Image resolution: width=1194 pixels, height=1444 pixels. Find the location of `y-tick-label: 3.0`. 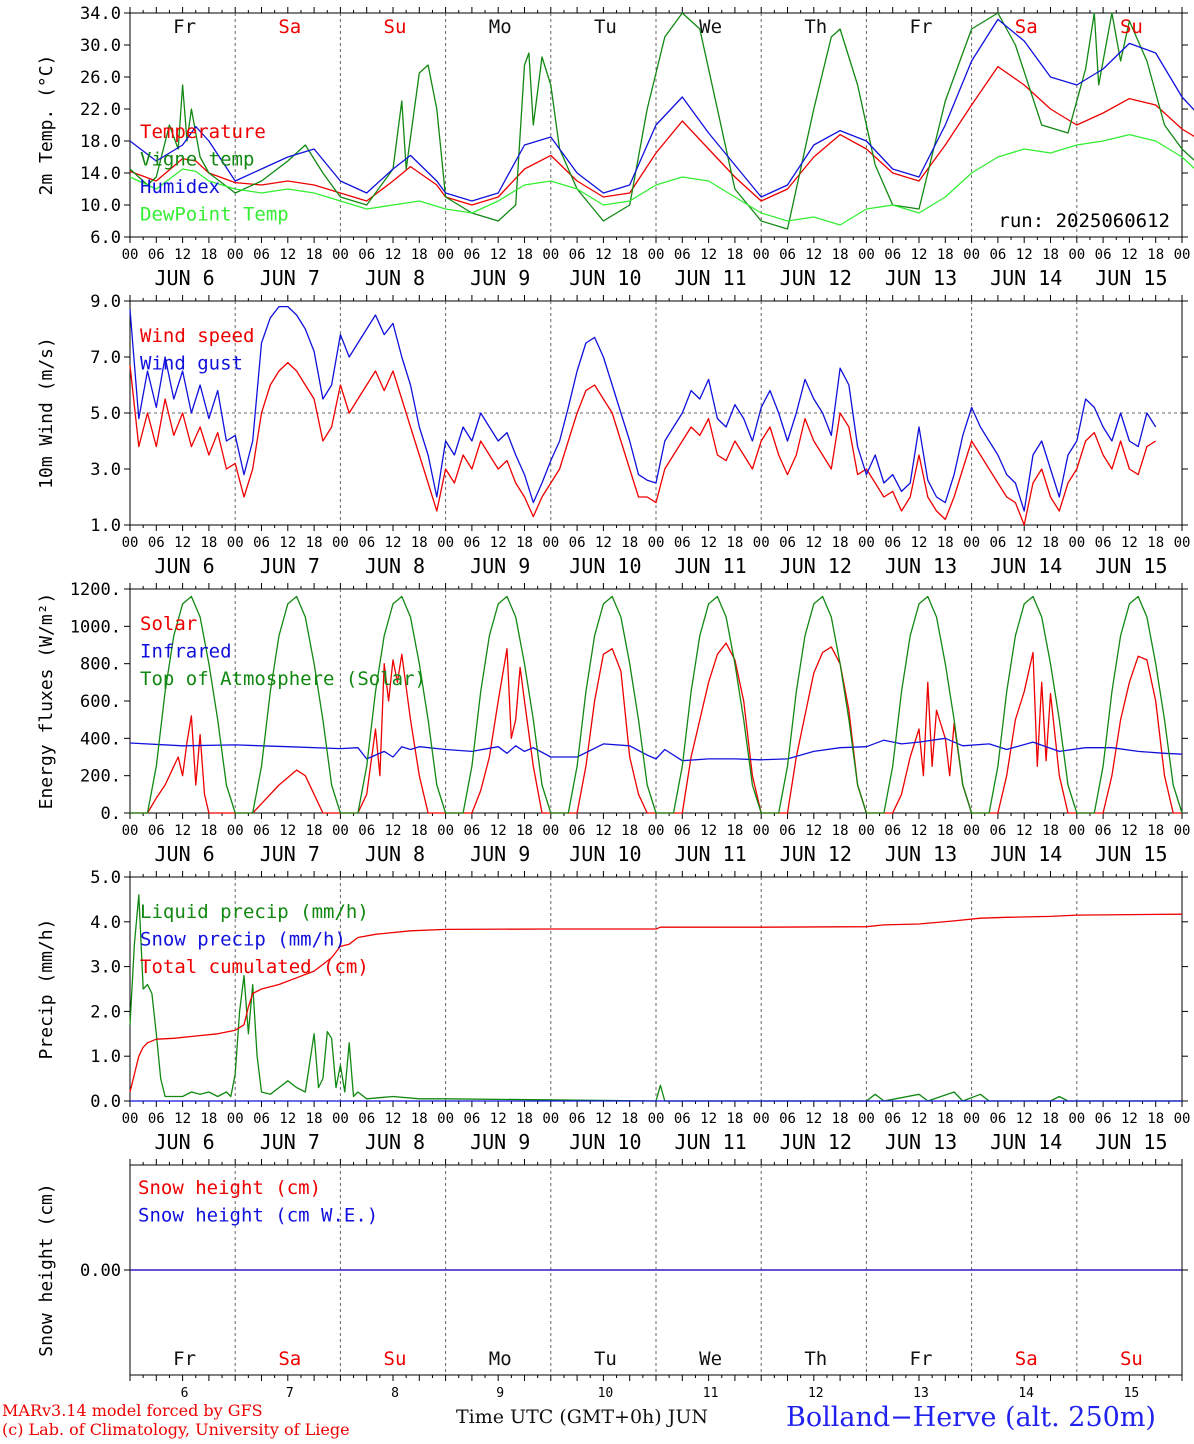

y-tick-label: 3.0 is located at coordinates (105, 968).